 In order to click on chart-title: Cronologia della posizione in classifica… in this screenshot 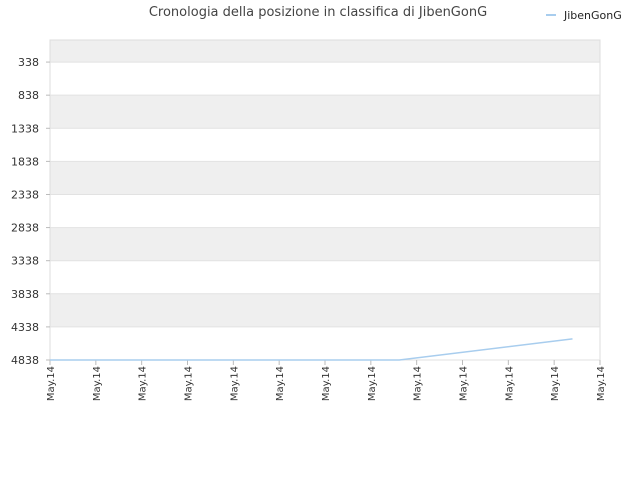, I will do `click(318, 12)`.